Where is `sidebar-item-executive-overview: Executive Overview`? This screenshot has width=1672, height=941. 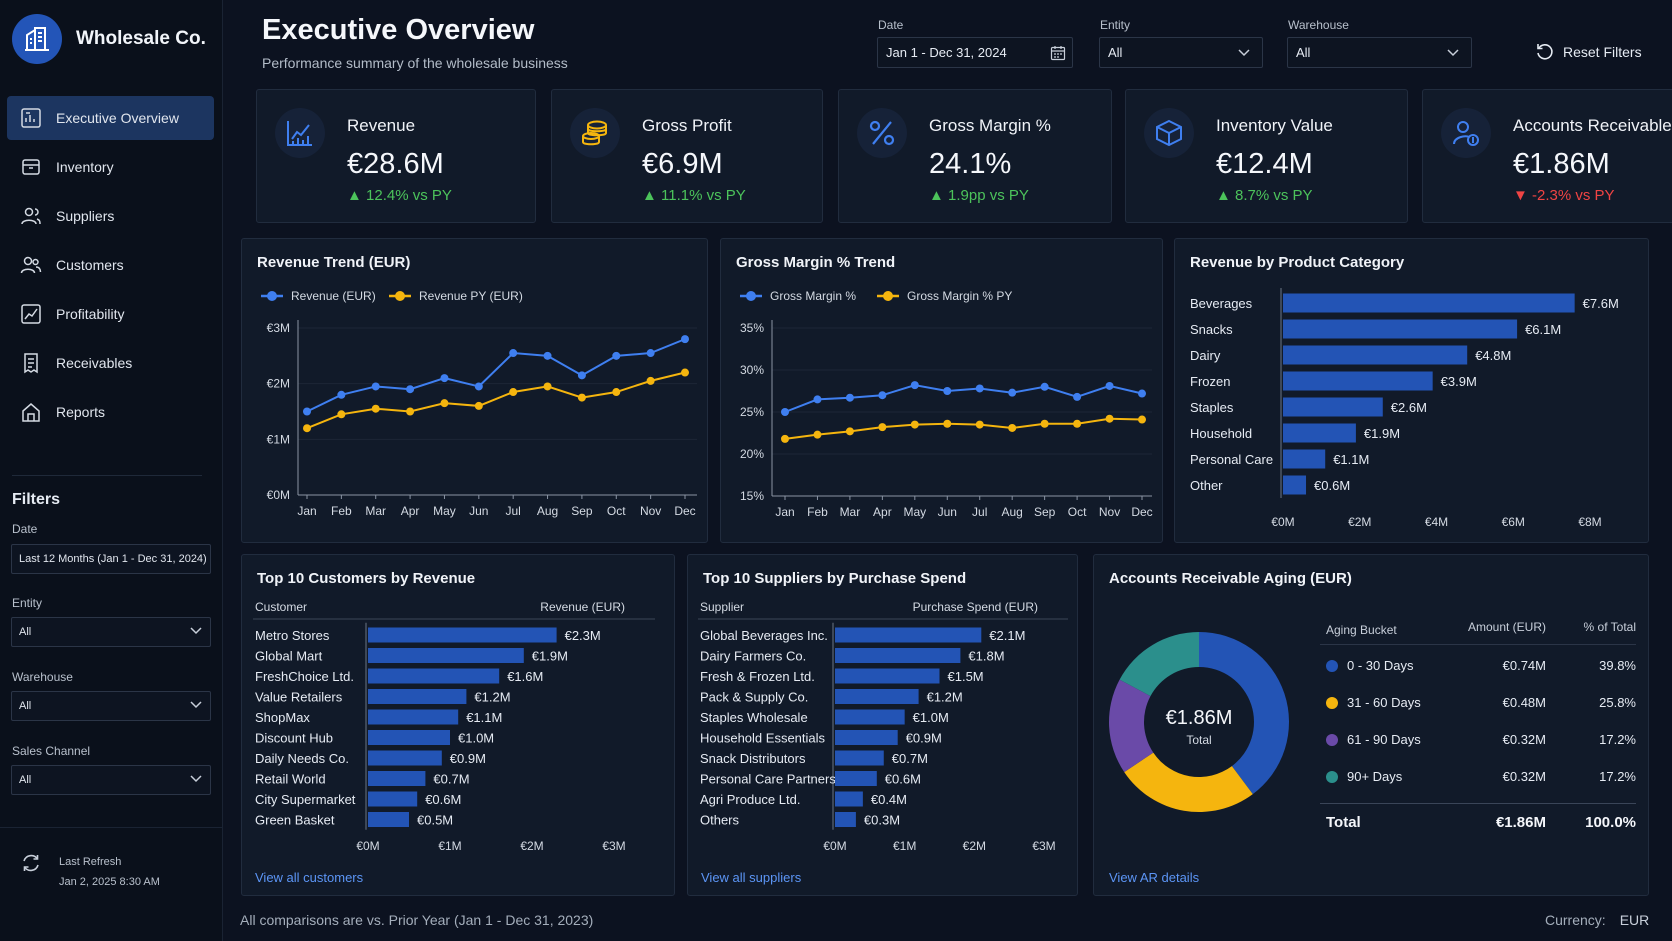
sidebar-item-executive-overview: Executive Overview is located at coordinates (110, 118).